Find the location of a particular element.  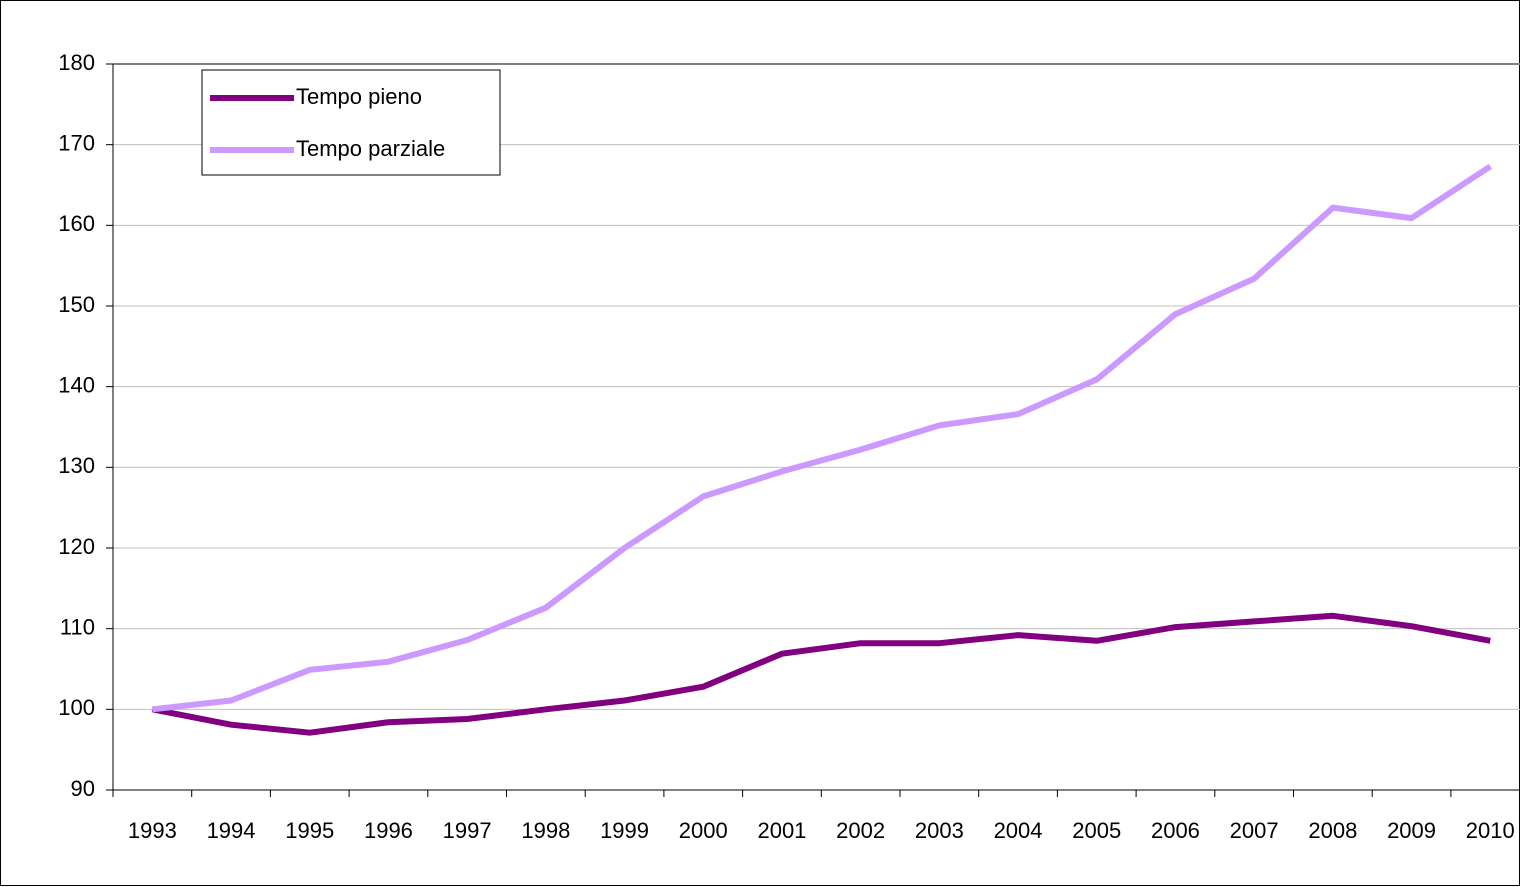

legend-label: Tempo parziale is located at coordinates (370, 148).